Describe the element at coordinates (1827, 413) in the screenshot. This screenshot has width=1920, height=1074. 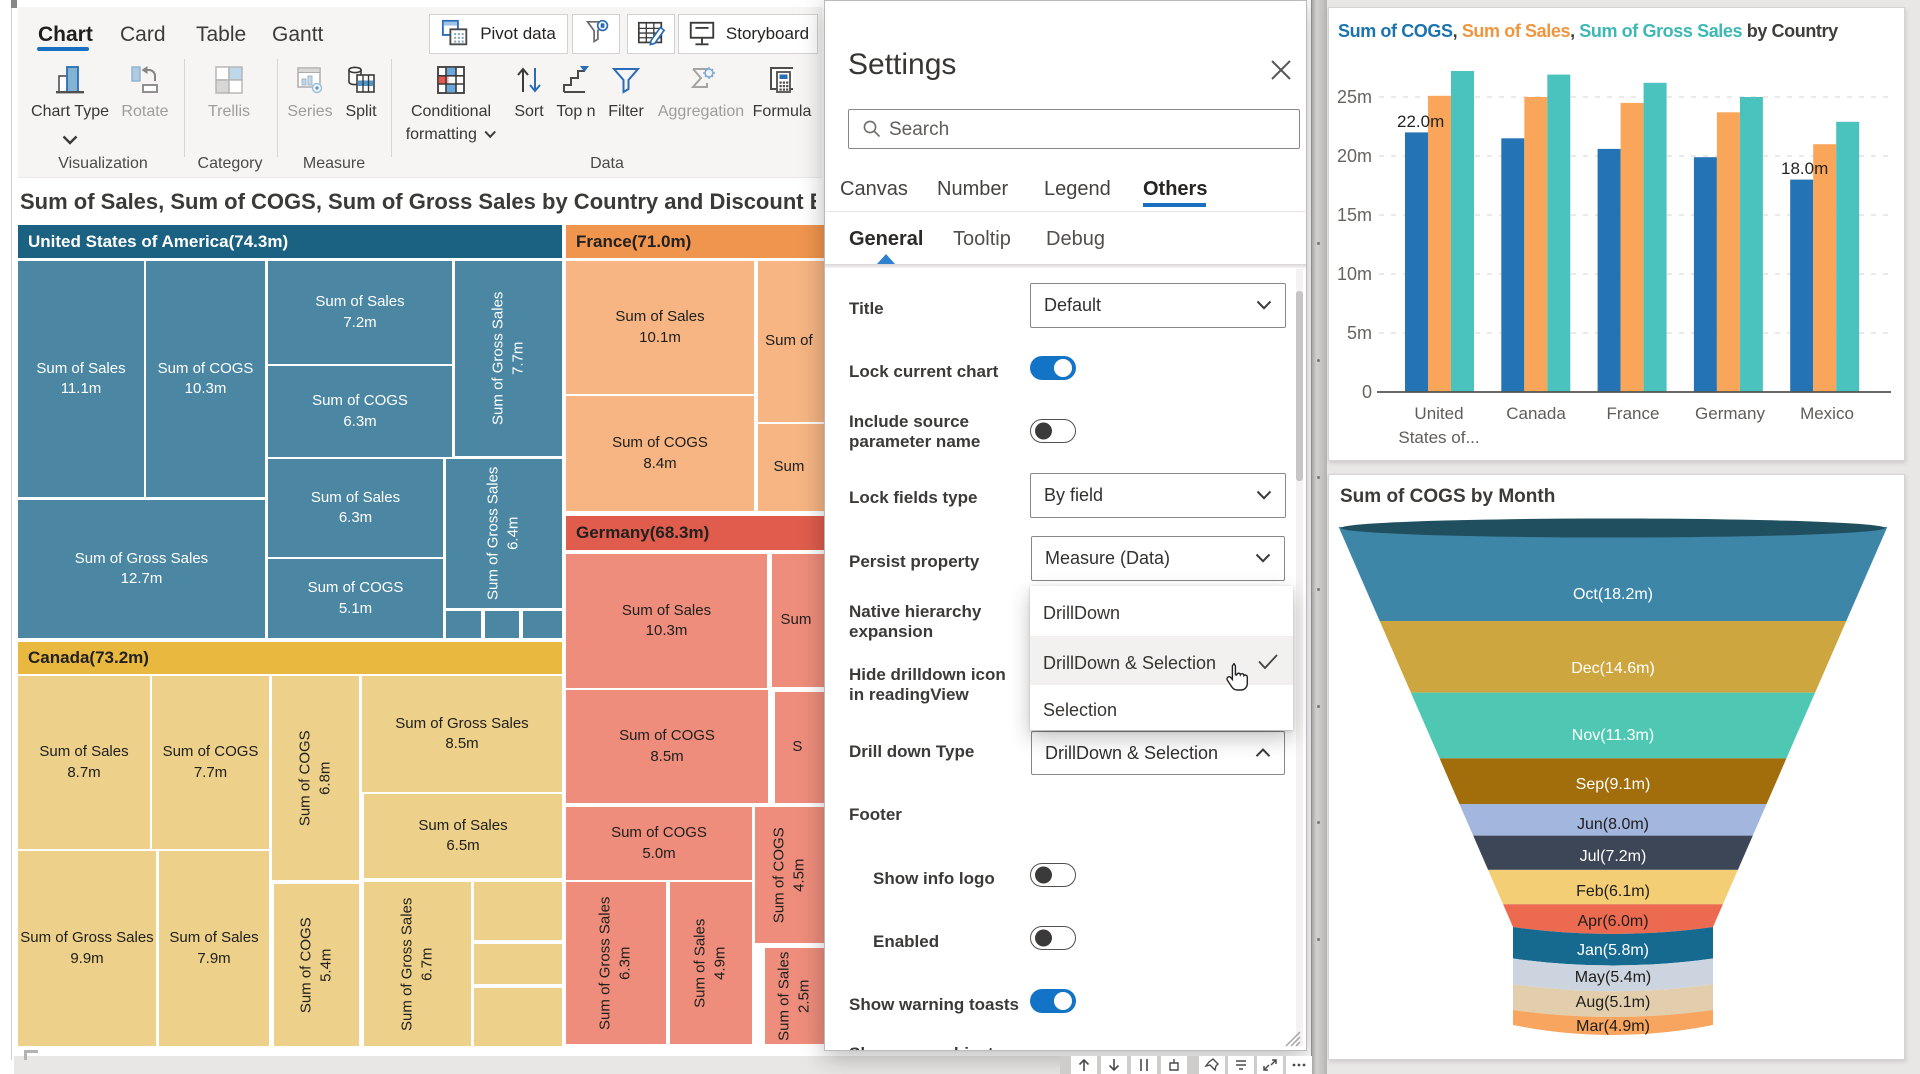
I see `svg-text: Mexico` at that location.